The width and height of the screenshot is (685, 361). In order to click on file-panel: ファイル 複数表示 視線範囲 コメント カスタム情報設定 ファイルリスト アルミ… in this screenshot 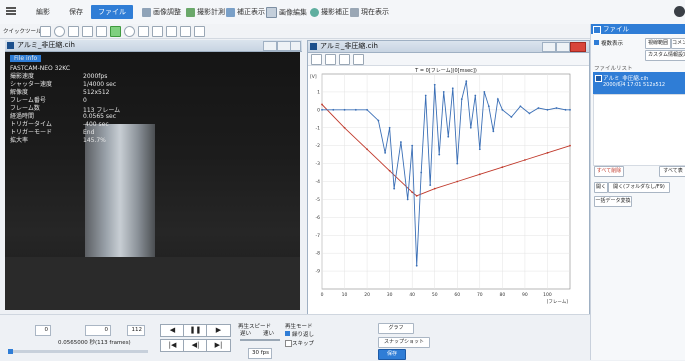, I will do `click(637, 192)`.